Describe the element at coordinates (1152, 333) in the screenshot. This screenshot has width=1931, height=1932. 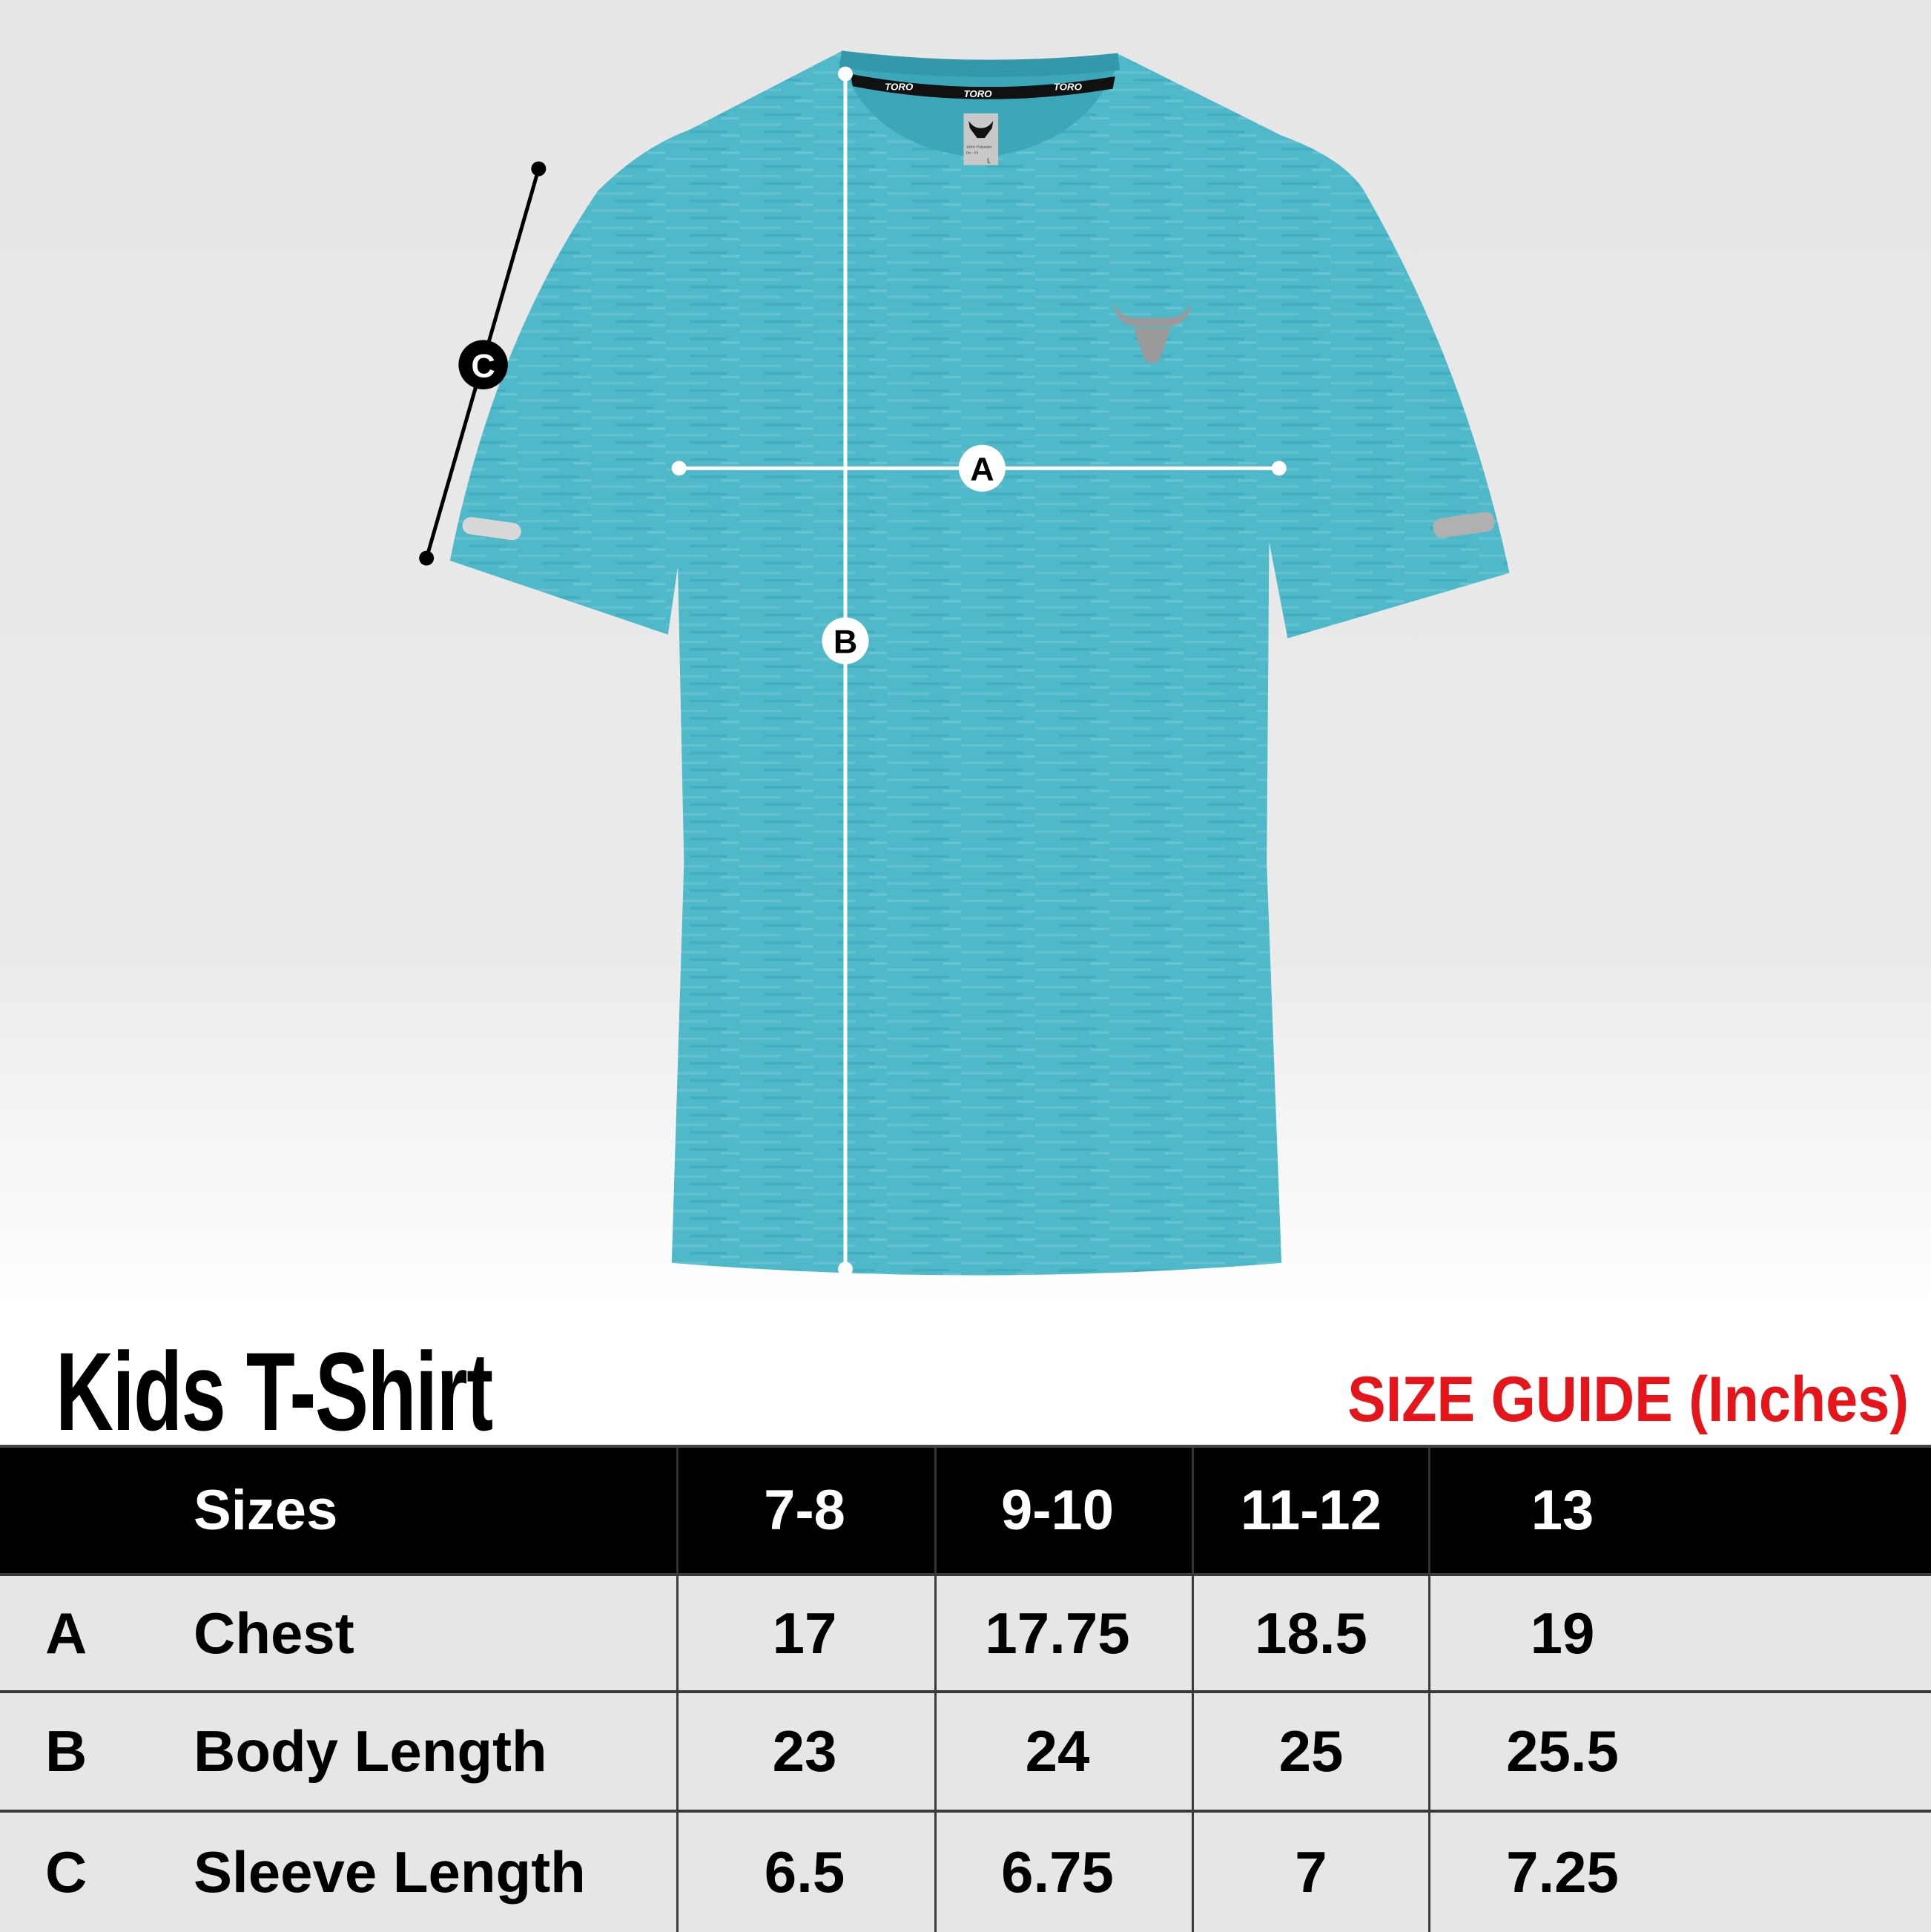
I see `bull-logo-icon` at that location.